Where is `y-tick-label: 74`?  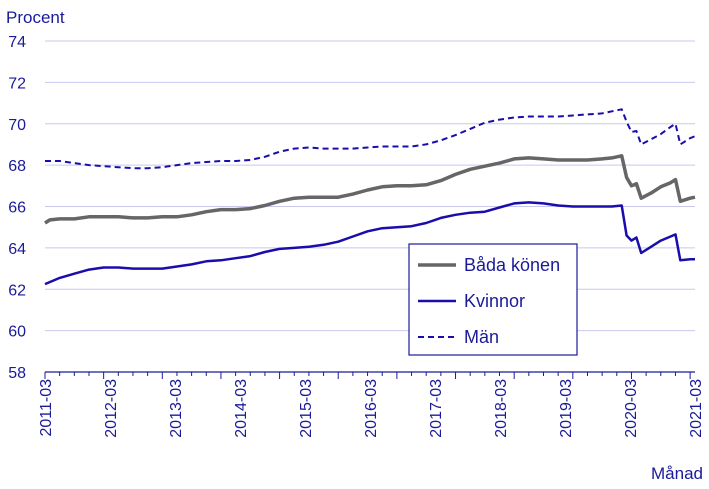 y-tick-label: 74 is located at coordinates (17, 42).